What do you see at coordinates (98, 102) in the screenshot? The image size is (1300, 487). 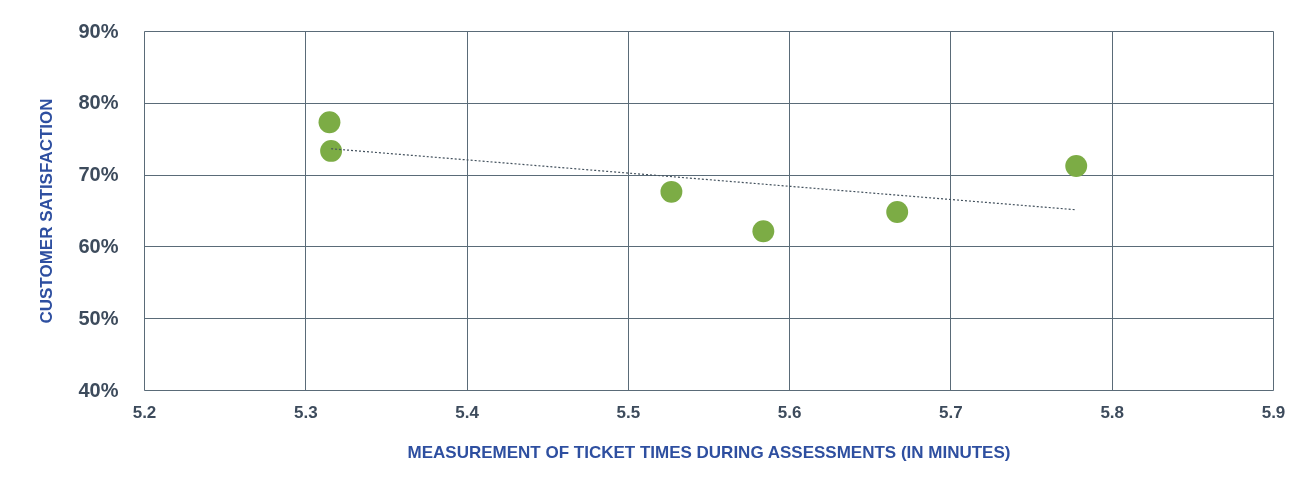 I see `y-tick-label: 80%` at bounding box center [98, 102].